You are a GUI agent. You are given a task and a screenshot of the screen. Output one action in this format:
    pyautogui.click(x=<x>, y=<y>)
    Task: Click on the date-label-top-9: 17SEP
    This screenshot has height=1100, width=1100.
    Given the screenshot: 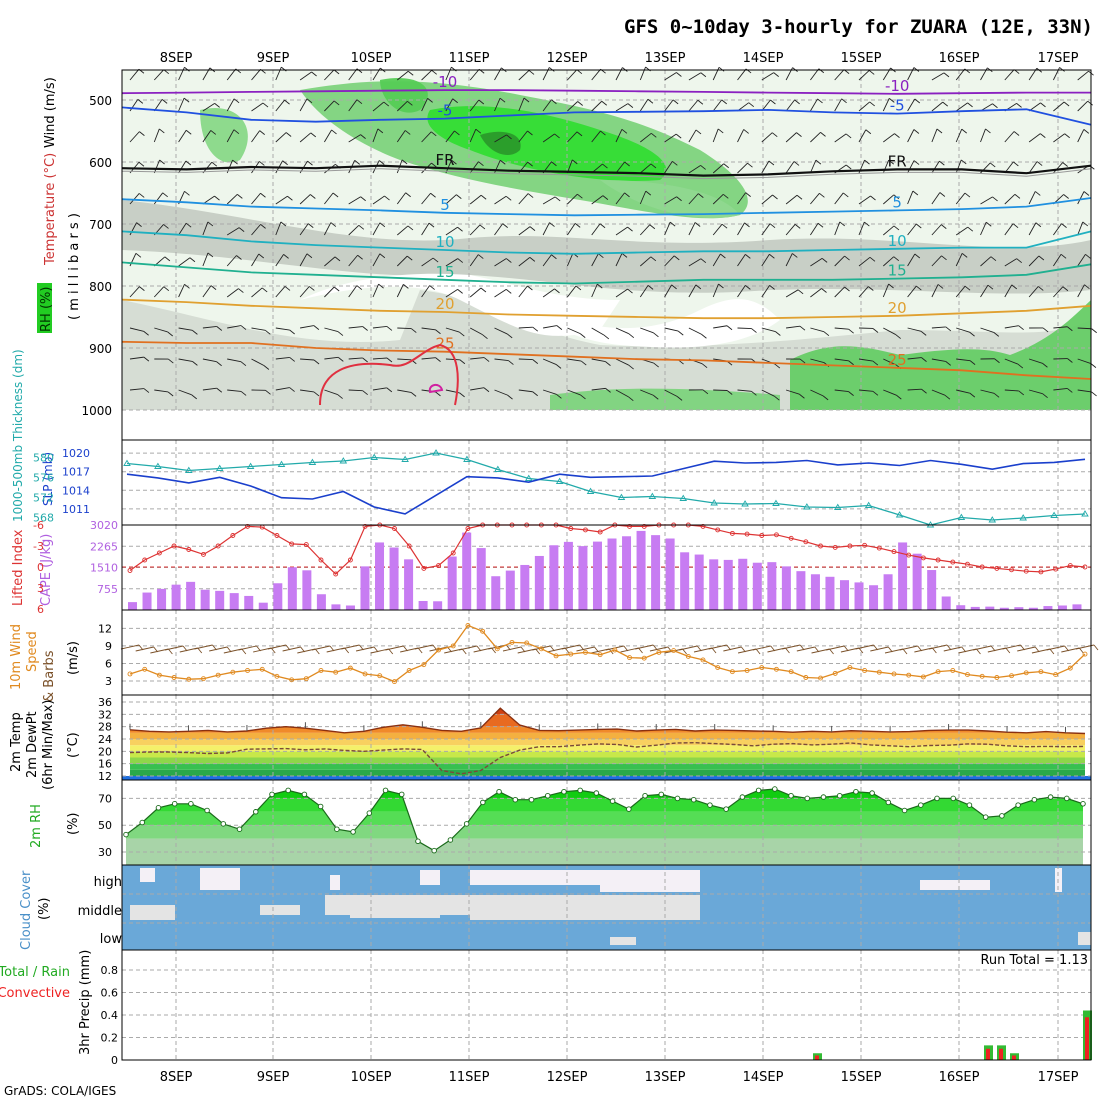 What is the action you would take?
    pyautogui.click(x=1058, y=58)
    